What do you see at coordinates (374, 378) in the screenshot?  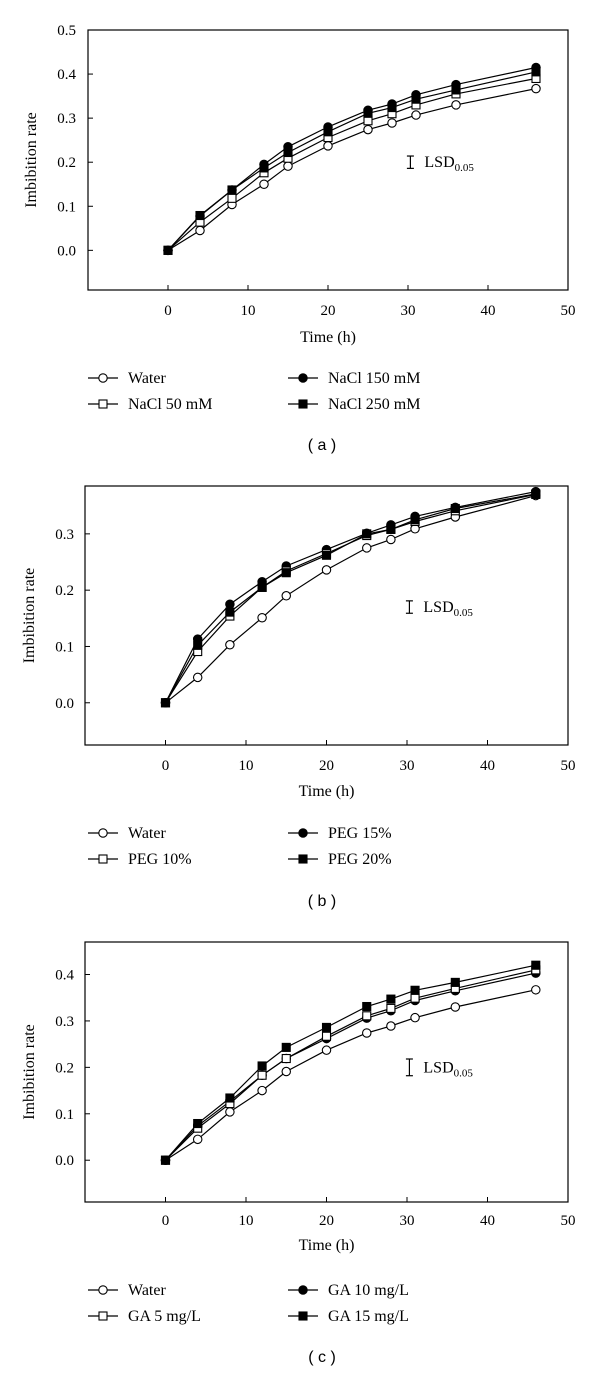 I see `legend-label: NaCl 150 mM` at bounding box center [374, 378].